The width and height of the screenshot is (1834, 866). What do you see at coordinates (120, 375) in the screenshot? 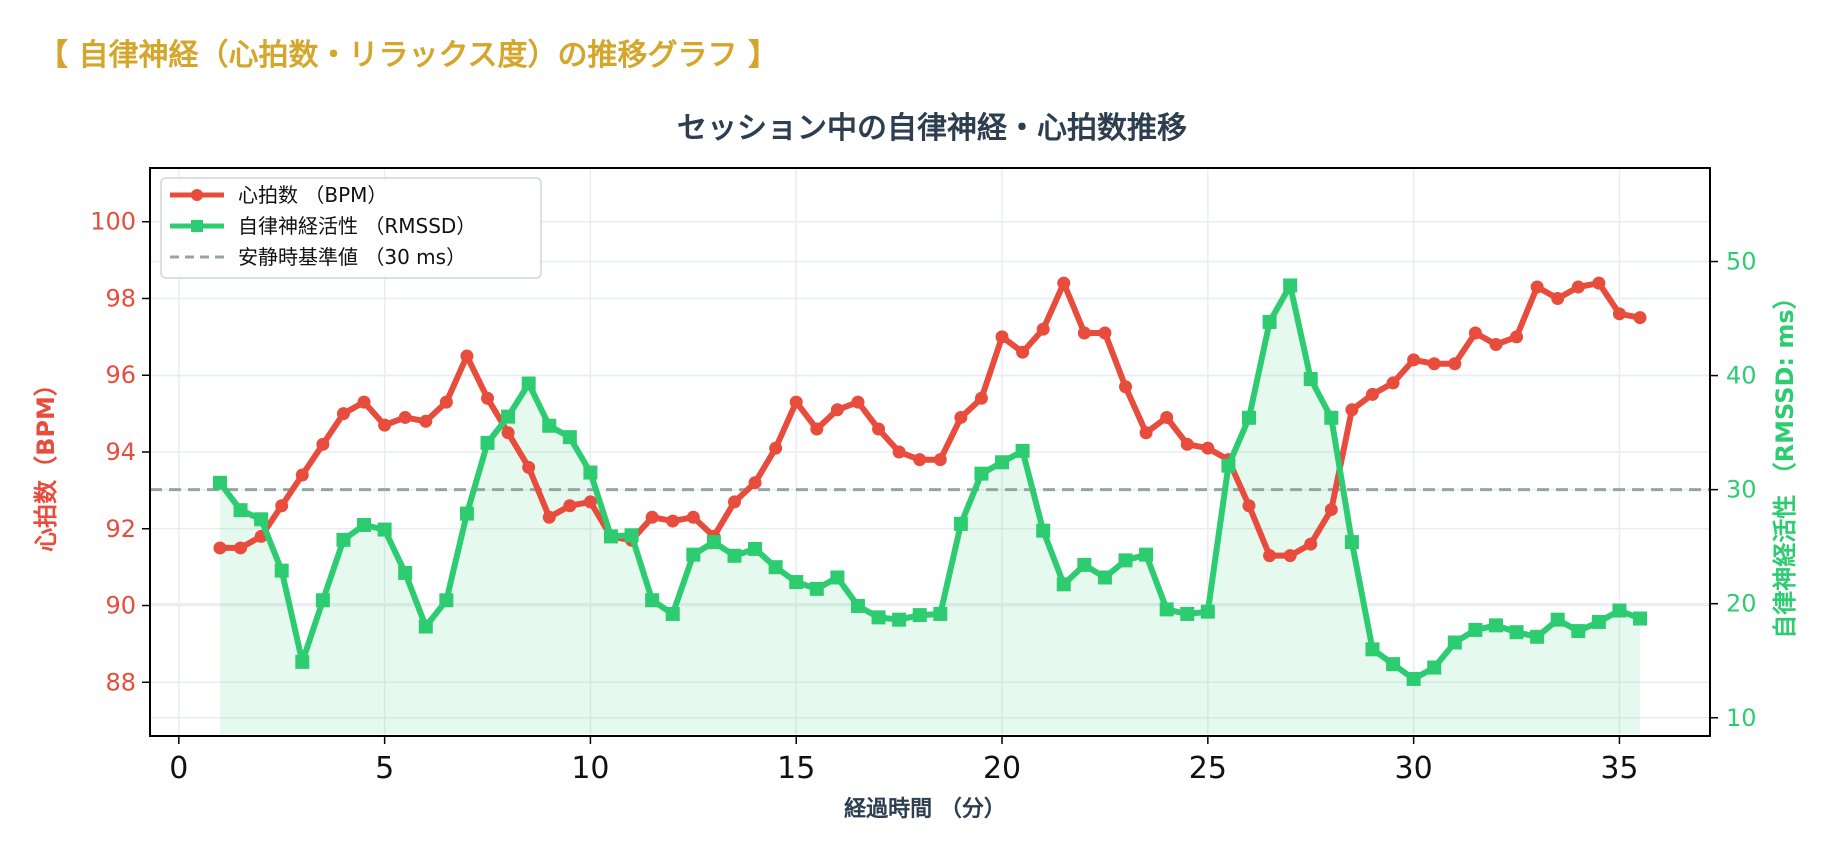
I see `y-tick-label-left: 96` at bounding box center [120, 375].